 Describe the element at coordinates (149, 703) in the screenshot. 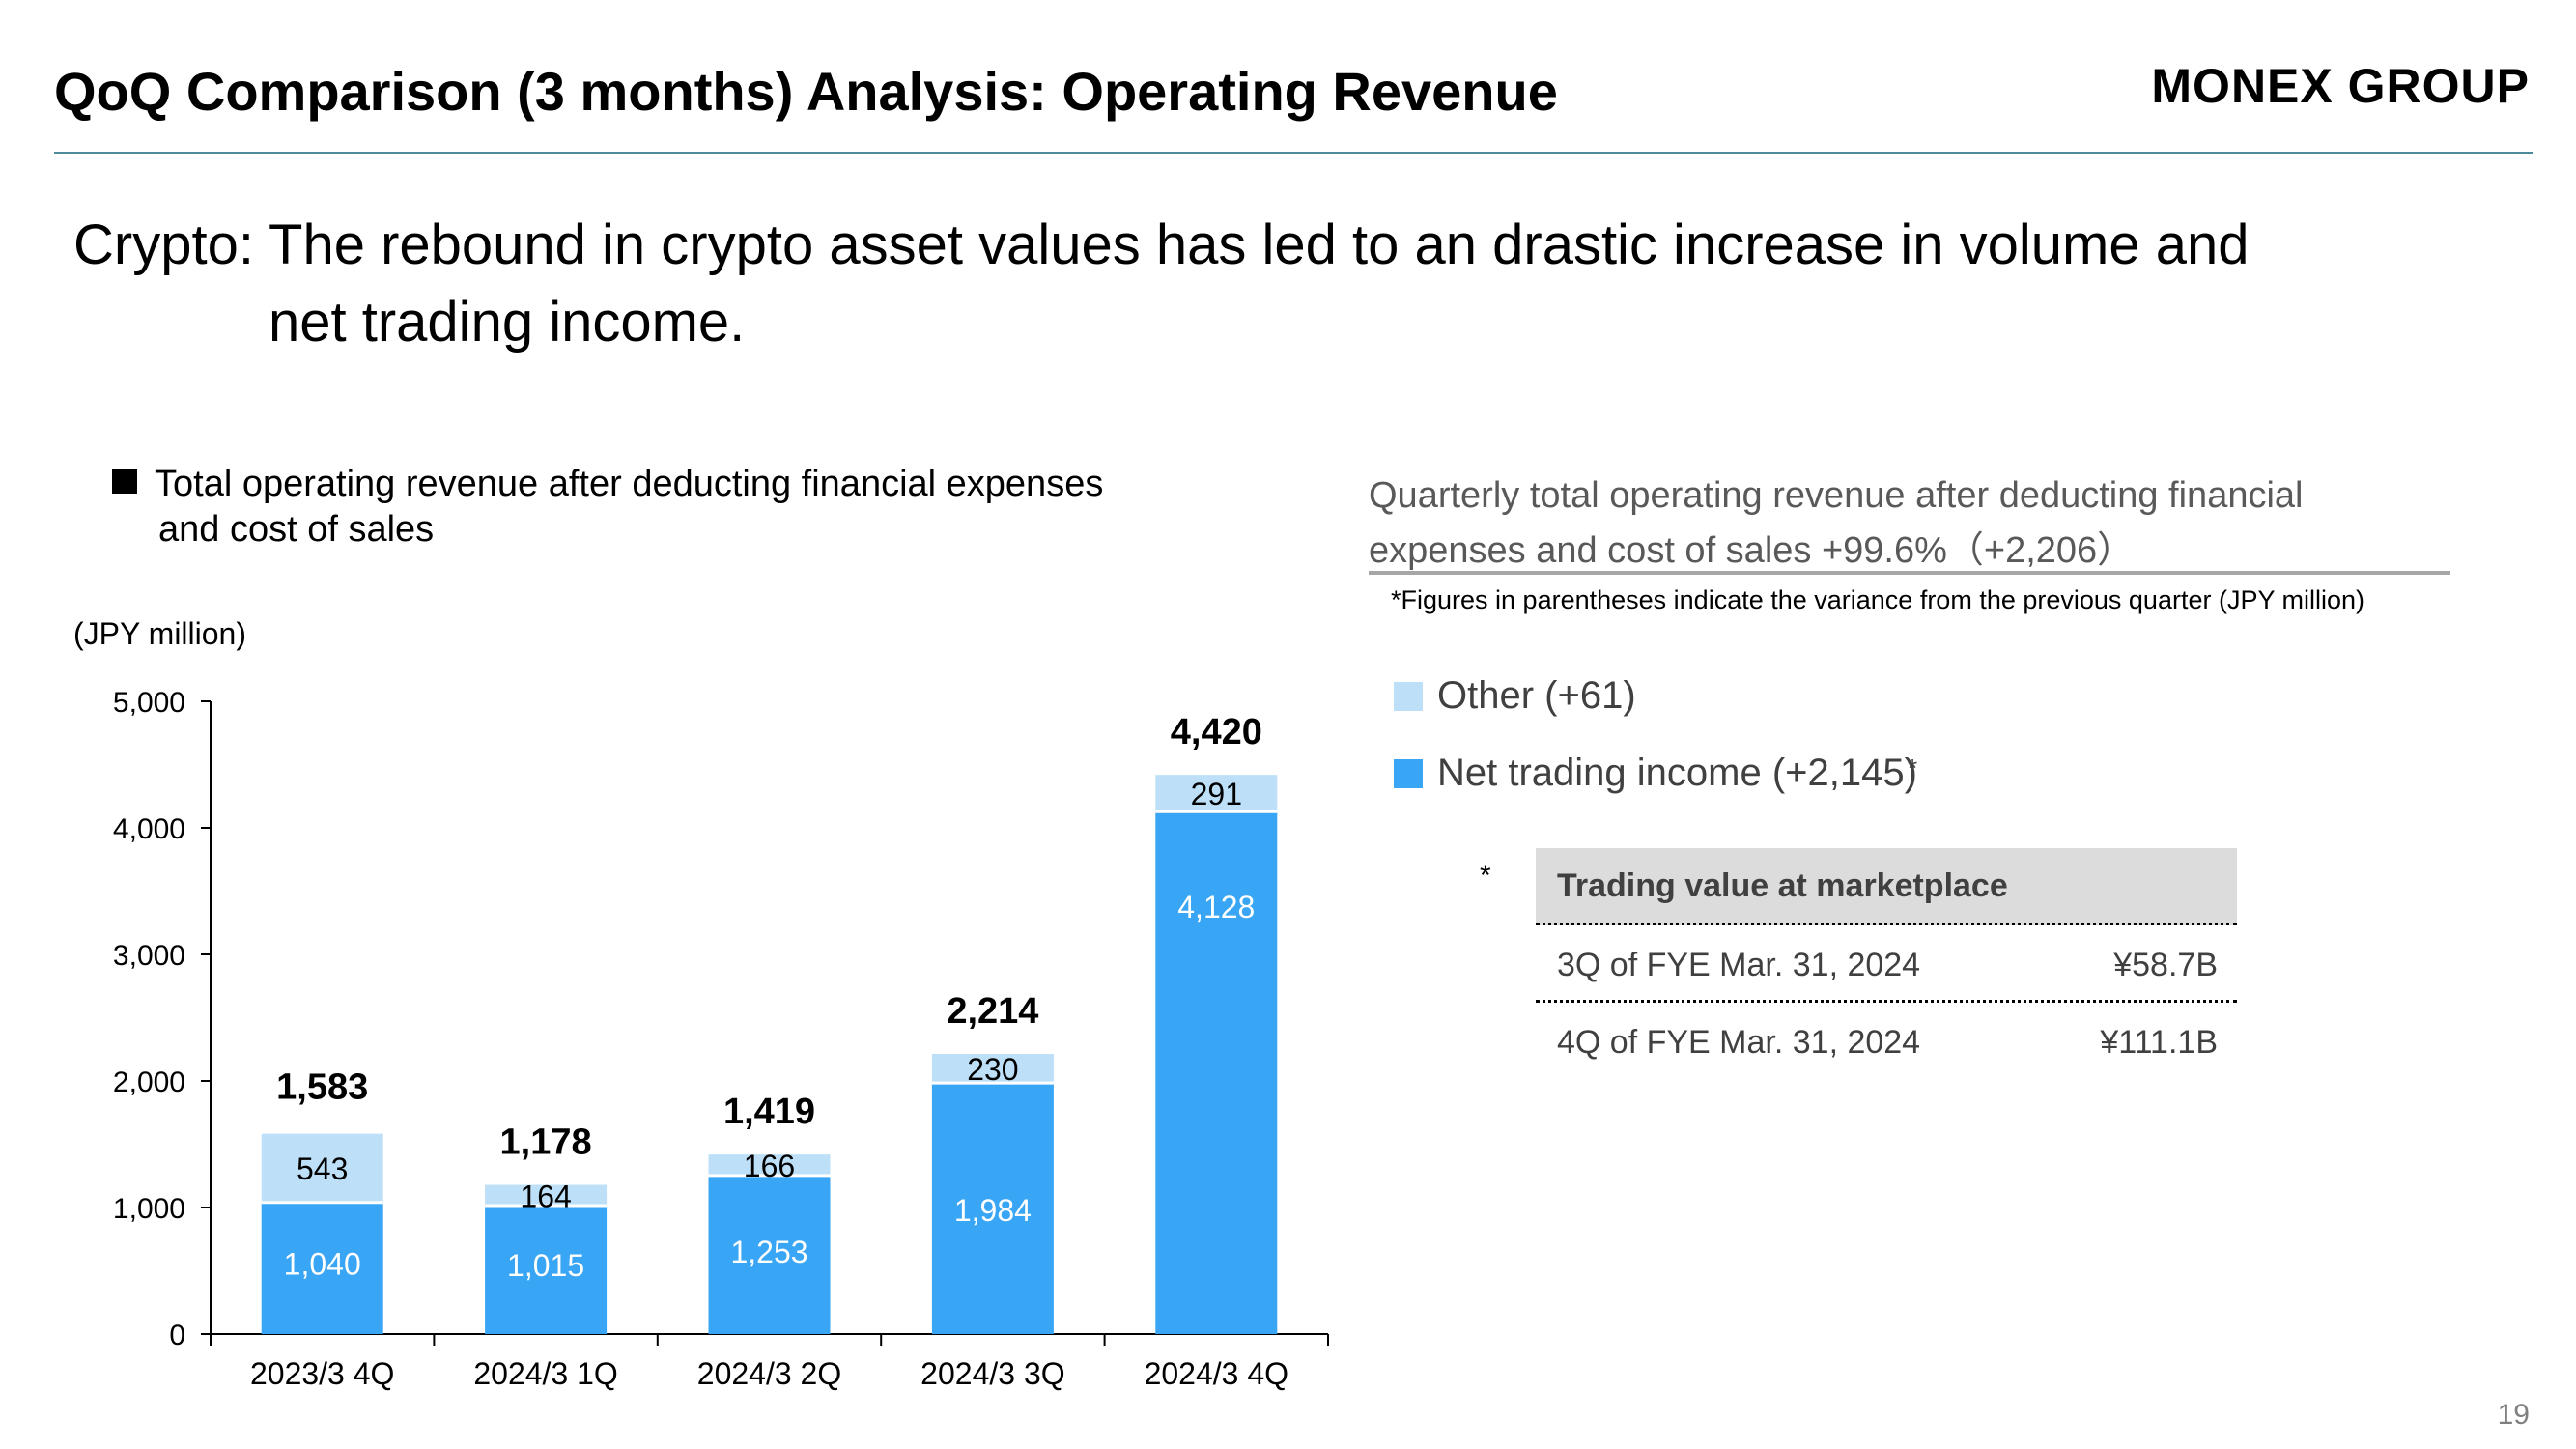

I see `y-tick-label: 5,000` at that location.